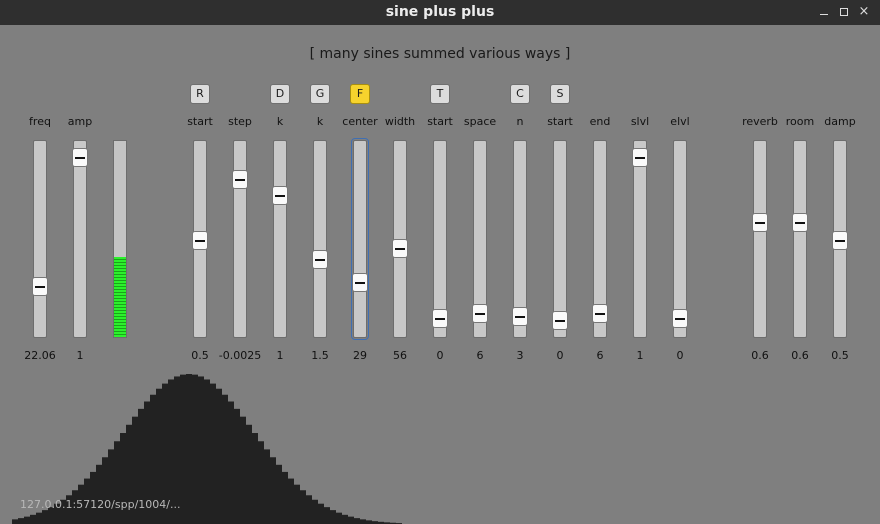  What do you see at coordinates (520, 239) in the screenshot?
I see `slider-n` at bounding box center [520, 239].